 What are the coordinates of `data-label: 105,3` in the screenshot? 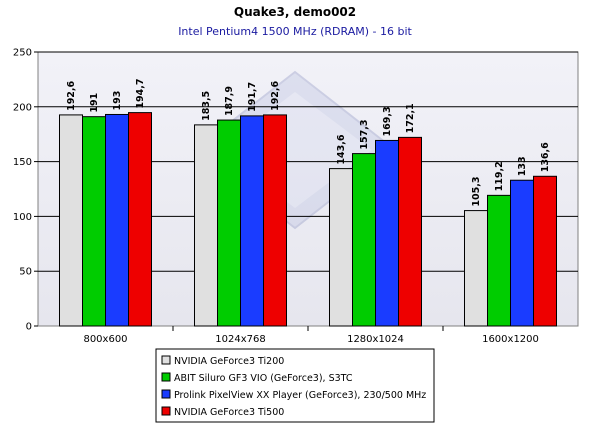 It's located at (476, 192).